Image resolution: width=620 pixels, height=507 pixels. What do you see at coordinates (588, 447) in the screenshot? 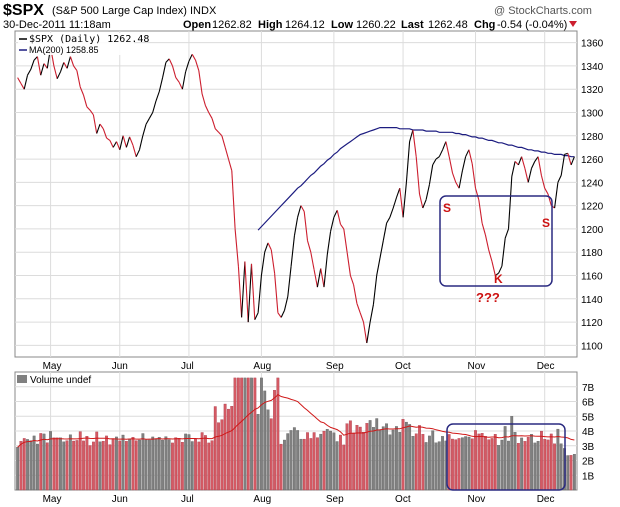
I see `volume-y-tick-label: 3B` at bounding box center [588, 447].